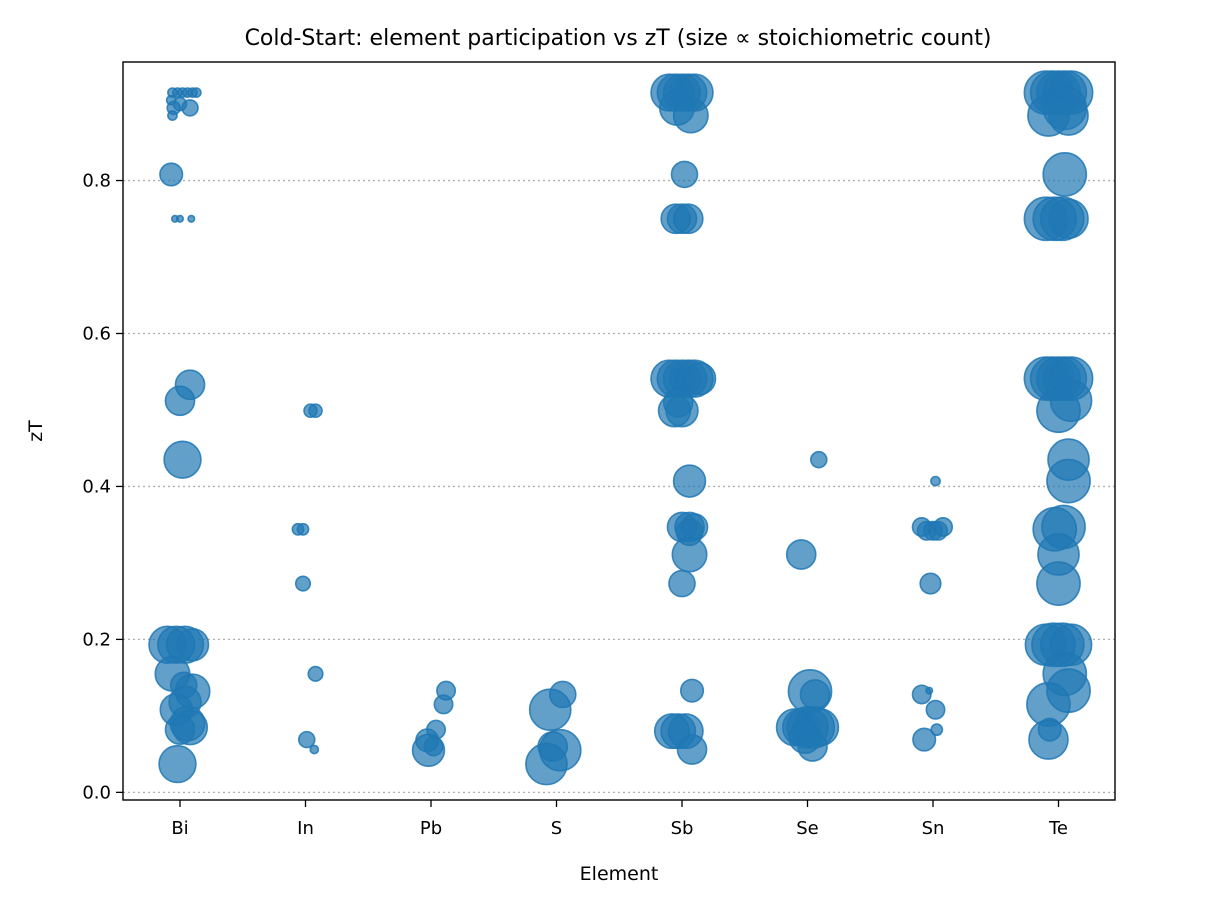 The height and width of the screenshot is (908, 1205). I want to click on y-tick-label: 0.6, so click(96, 333).